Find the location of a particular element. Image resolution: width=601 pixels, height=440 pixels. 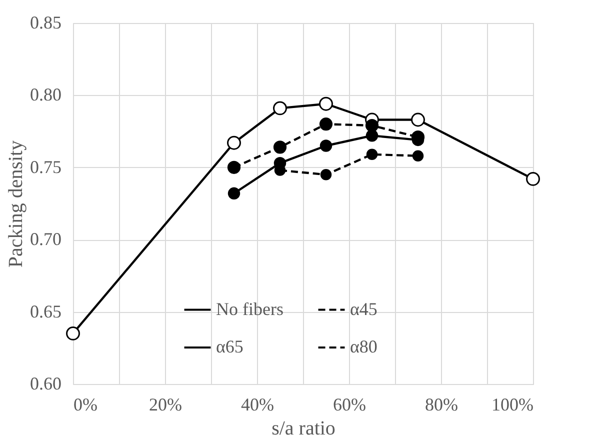

y-tick-label: 0.65 is located at coordinates (46, 311).